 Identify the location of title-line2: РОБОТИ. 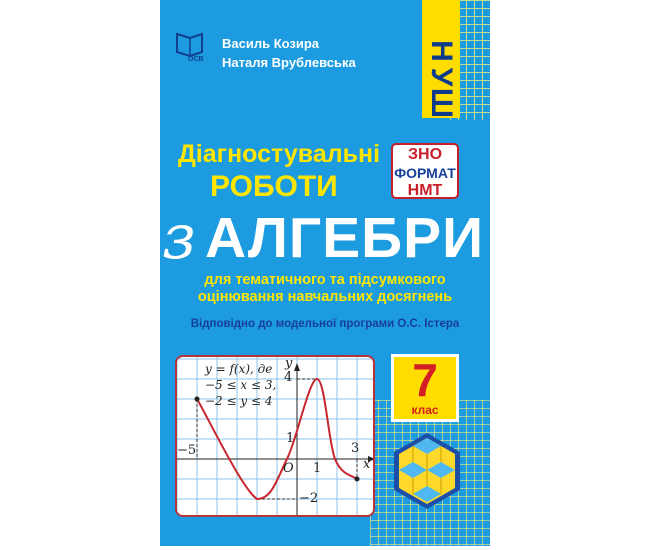
(274, 186).